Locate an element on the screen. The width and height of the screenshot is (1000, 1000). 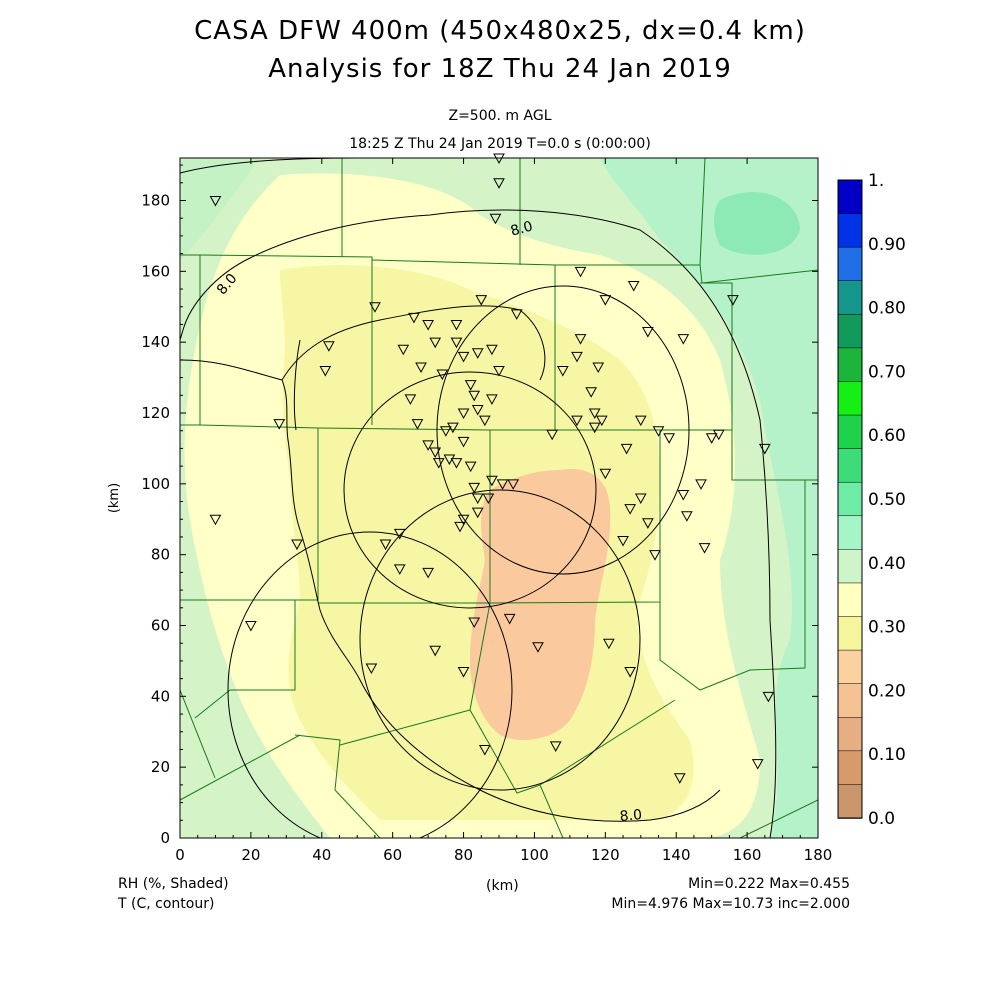
radar-ring-ne is located at coordinates (563, 430).